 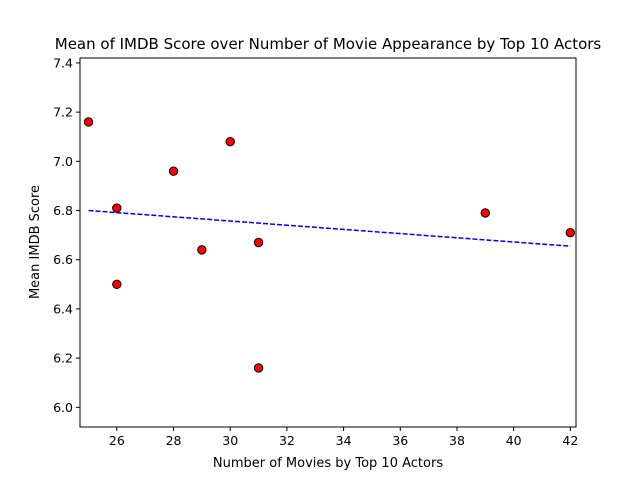 What do you see at coordinates (457, 440) in the screenshot?
I see `x-tick-label: 38` at bounding box center [457, 440].